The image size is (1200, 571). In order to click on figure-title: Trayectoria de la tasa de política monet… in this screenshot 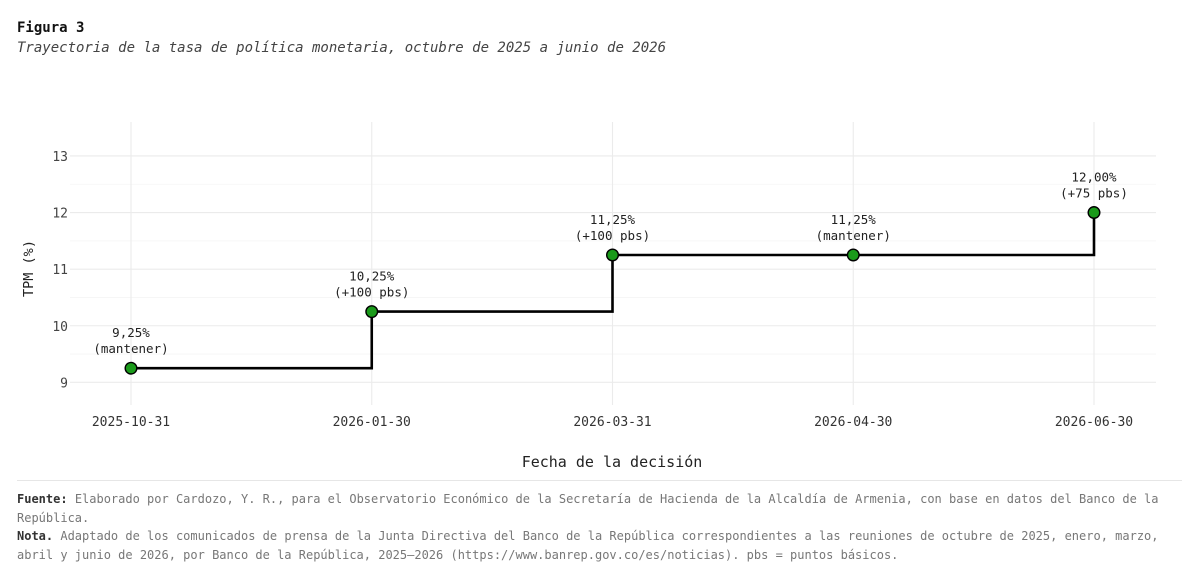, I will do `click(342, 48)`.